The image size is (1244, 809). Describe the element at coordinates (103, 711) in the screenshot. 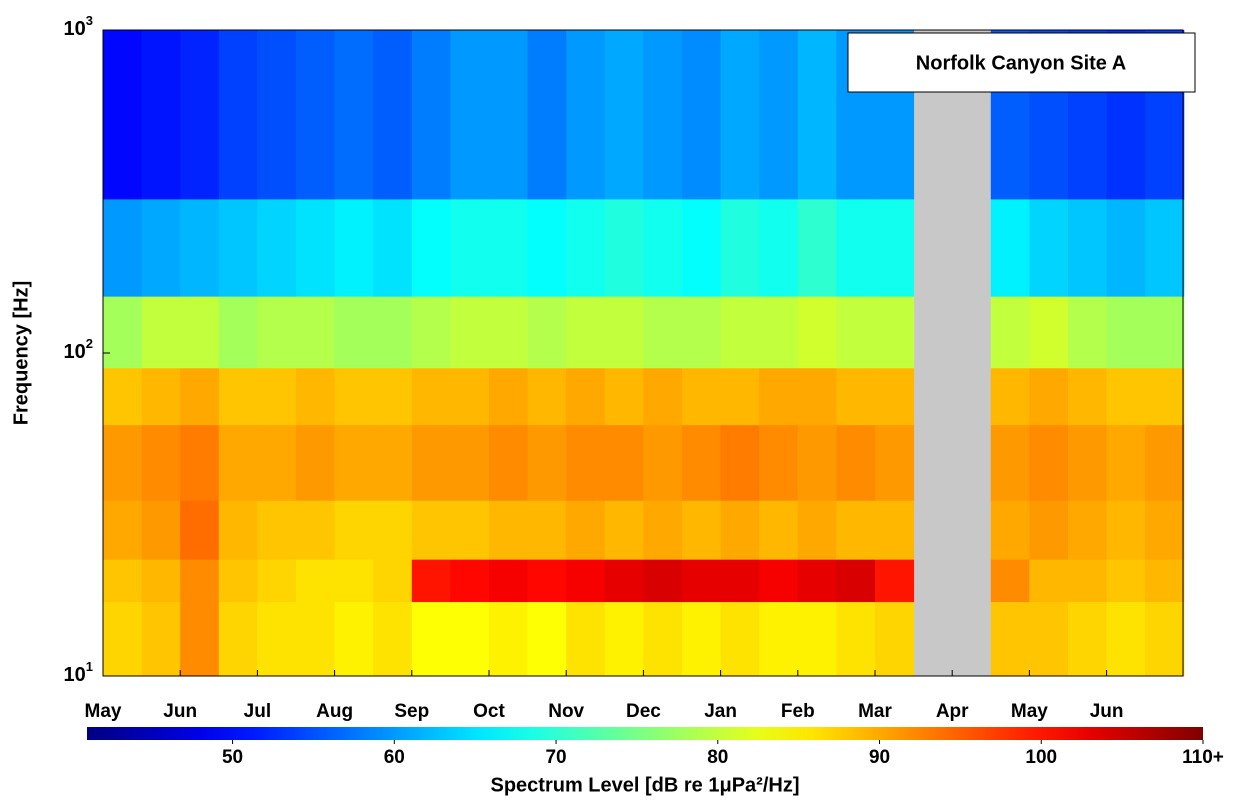

I see `x-tick-label: May` at that location.